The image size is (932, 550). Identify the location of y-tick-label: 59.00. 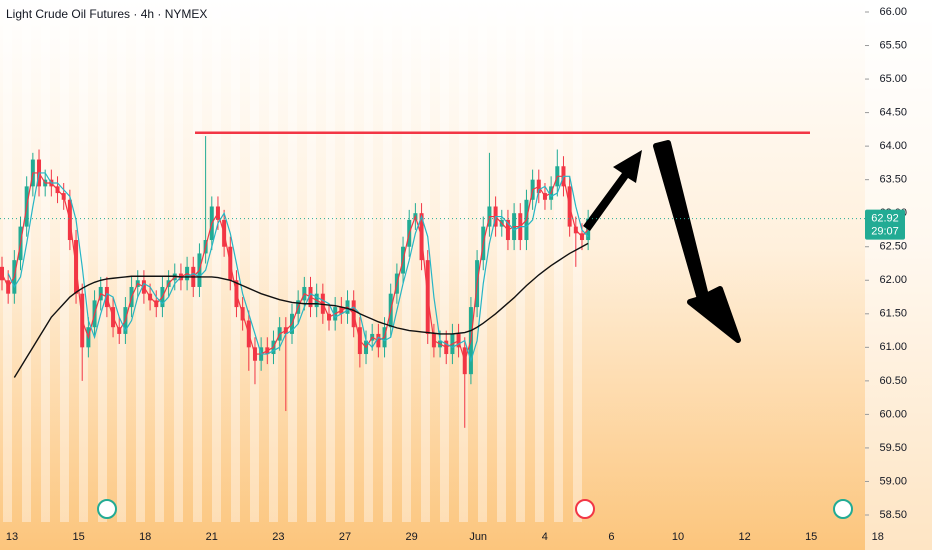
(893, 481).